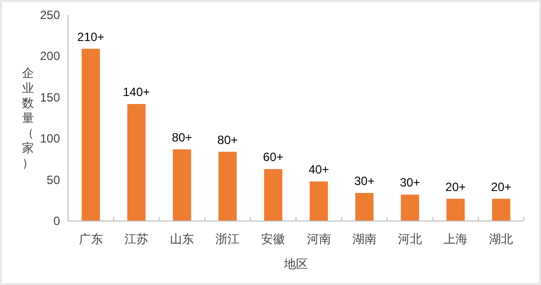 The width and height of the screenshot is (541, 285). Describe the element at coordinates (136, 91) in the screenshot. I see `data-label: 140+` at that location.